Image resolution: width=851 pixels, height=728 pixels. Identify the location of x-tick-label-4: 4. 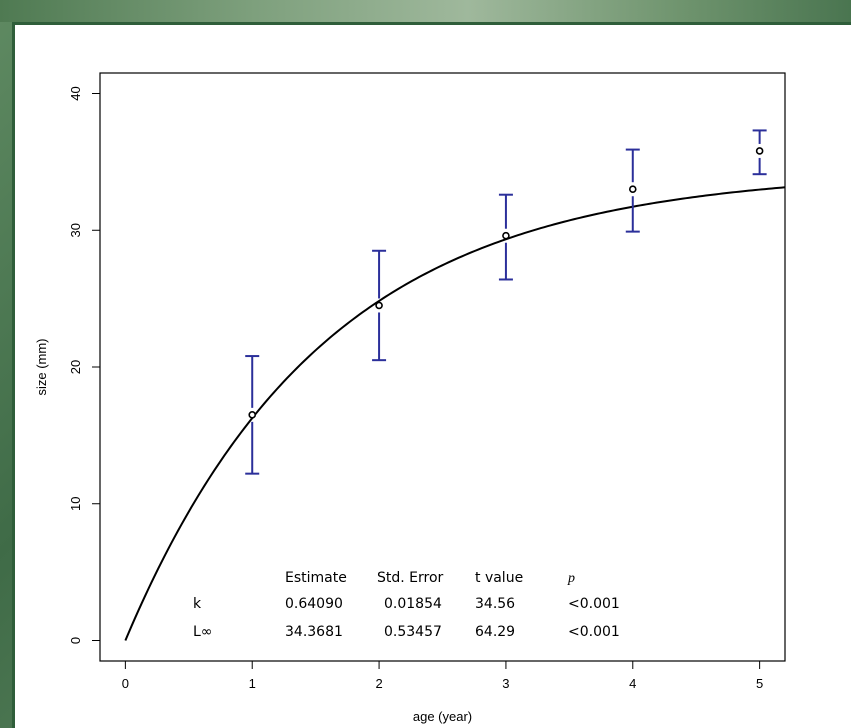
(632, 683).